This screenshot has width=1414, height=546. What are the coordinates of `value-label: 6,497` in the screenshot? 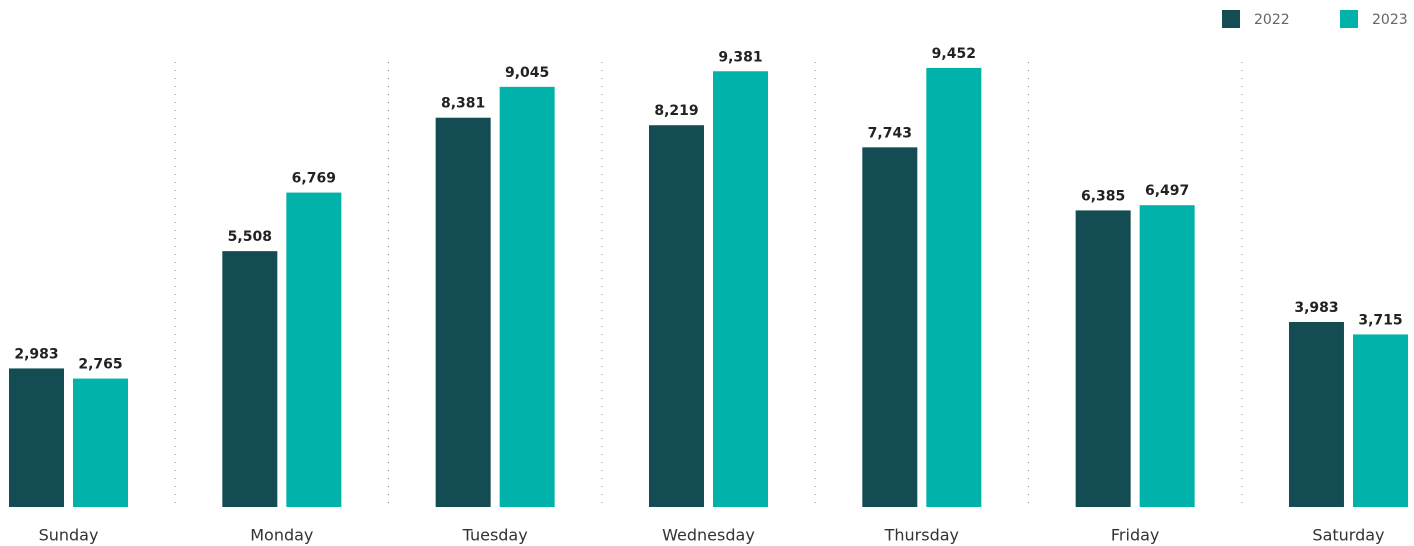 It's located at (1167, 191).